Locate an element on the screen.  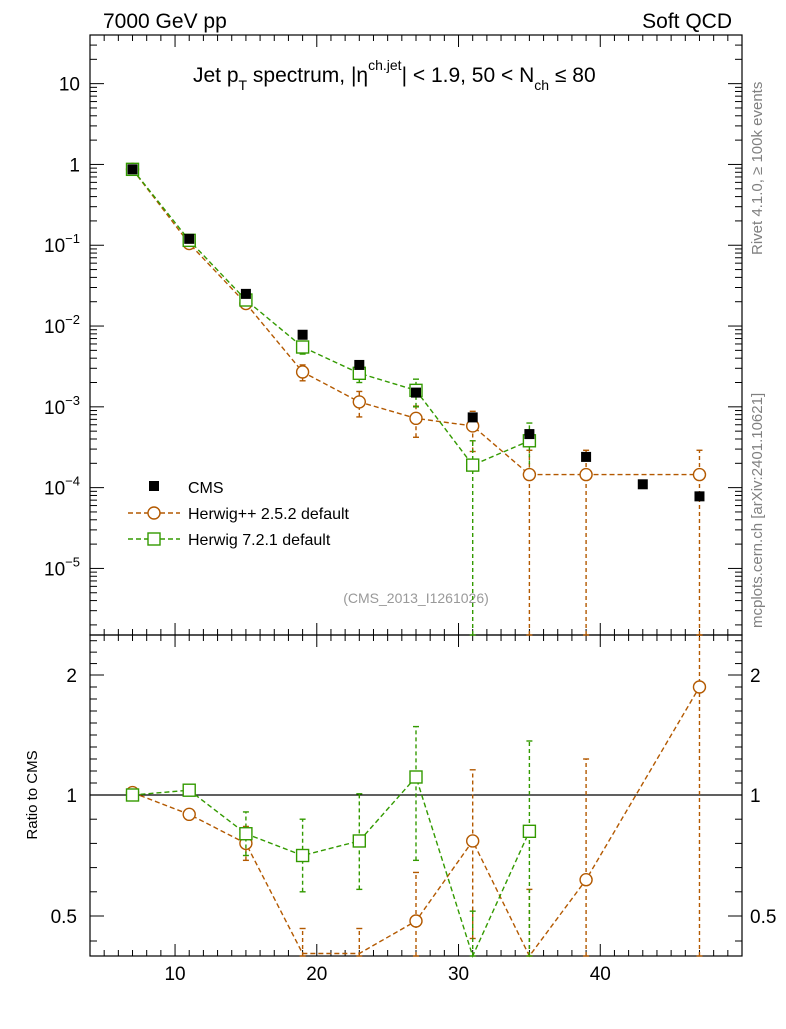
legend-cms-marker is located at coordinates (154, 486).